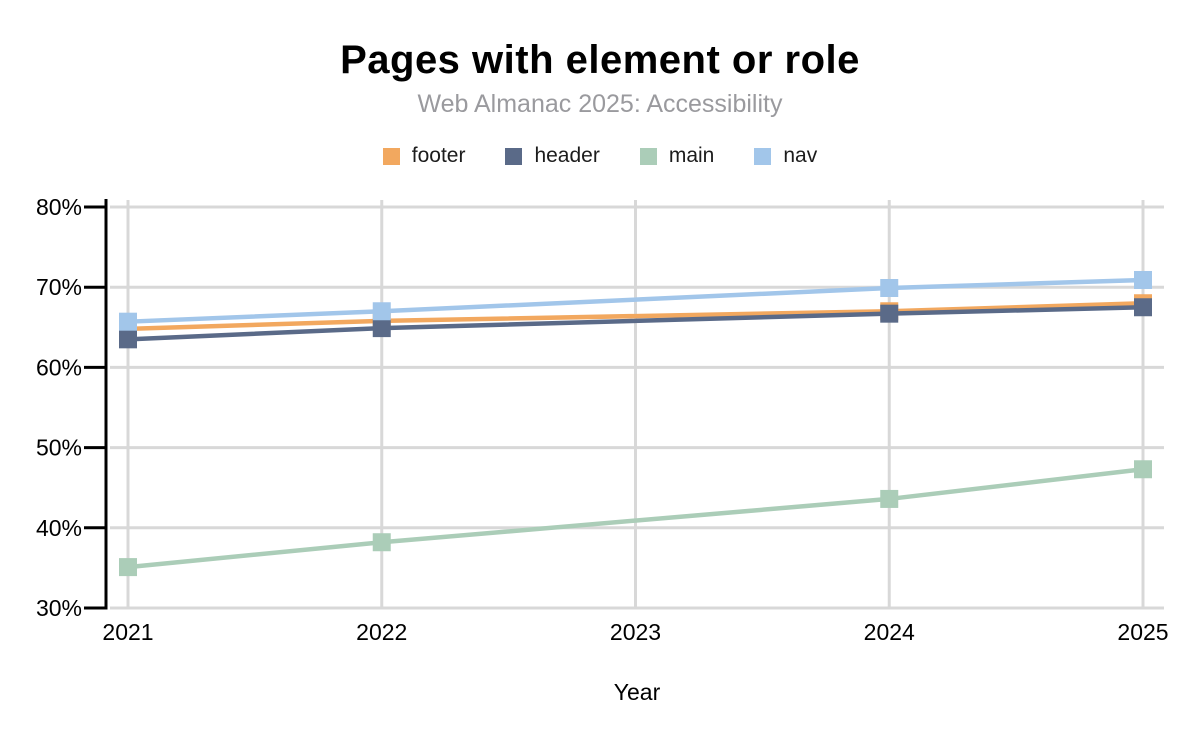 The width and height of the screenshot is (1200, 742). What do you see at coordinates (391, 156) in the screenshot?
I see `legend-swatch-footer` at bounding box center [391, 156].